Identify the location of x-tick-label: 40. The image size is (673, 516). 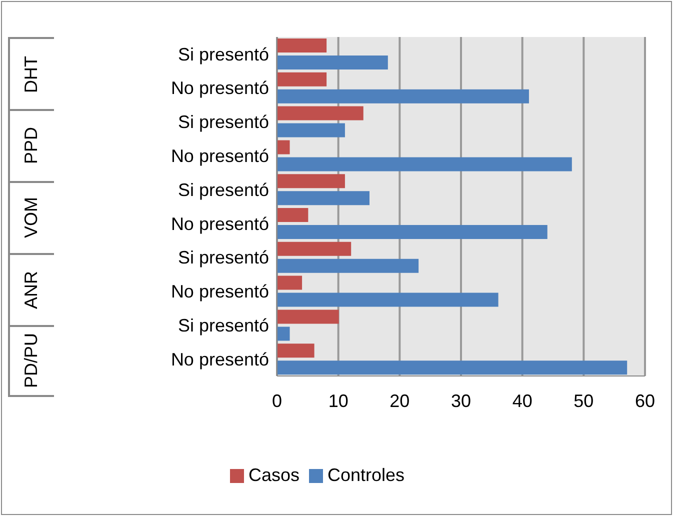
(522, 400).